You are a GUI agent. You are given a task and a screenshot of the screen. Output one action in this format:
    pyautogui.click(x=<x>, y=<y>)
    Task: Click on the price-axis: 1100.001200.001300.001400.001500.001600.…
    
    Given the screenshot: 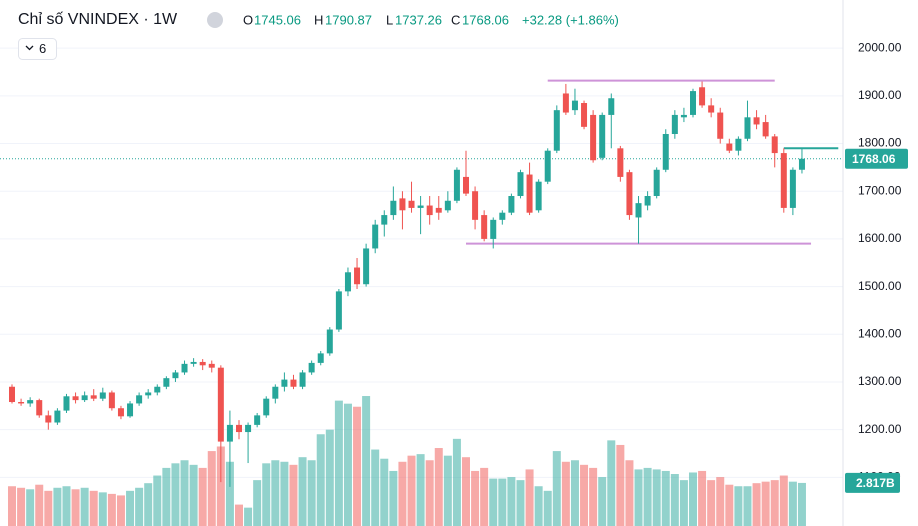 What is the action you would take?
    pyautogui.click(x=876, y=266)
    